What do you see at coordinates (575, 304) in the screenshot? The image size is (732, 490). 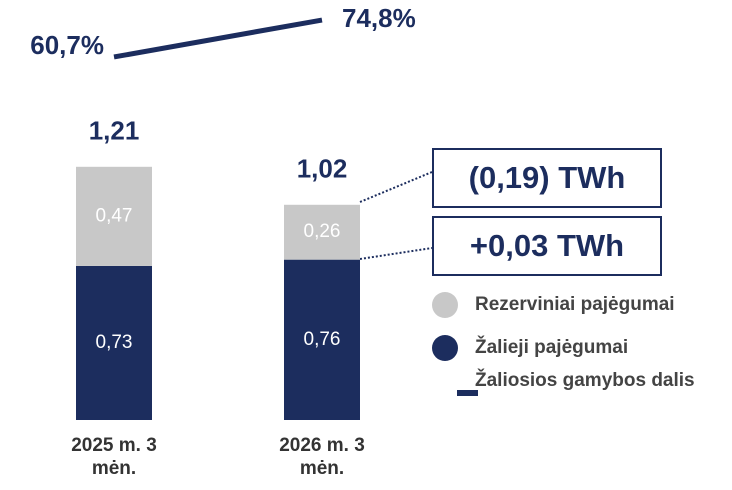 I see `legend-label: Rezerviniai pajėgumai` at bounding box center [575, 304].